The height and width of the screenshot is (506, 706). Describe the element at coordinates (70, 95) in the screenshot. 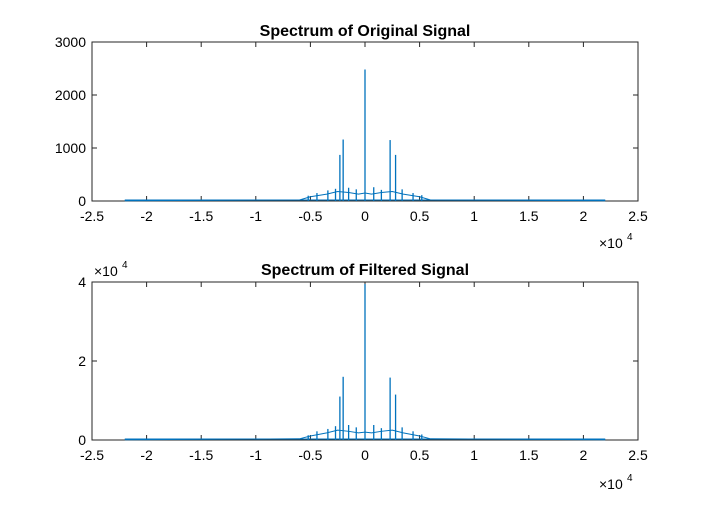

I see `y-tick-label: 2000` at that location.